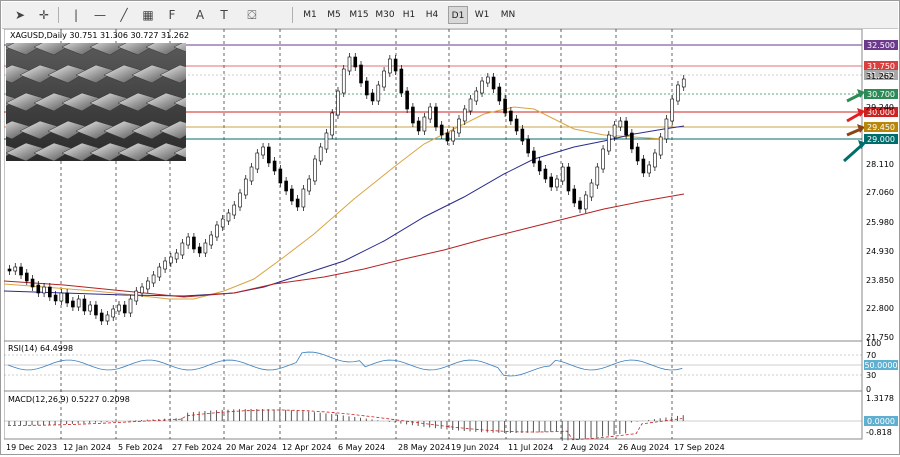 This screenshot has width=900, height=457. I want to click on macd-value-box, so click(881, 421).